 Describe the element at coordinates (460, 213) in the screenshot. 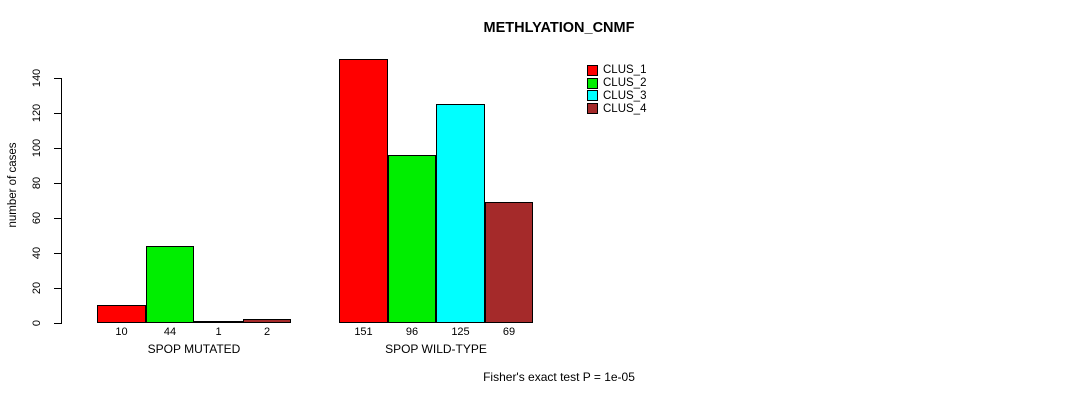

I see `bar-clus_3-group2` at that location.